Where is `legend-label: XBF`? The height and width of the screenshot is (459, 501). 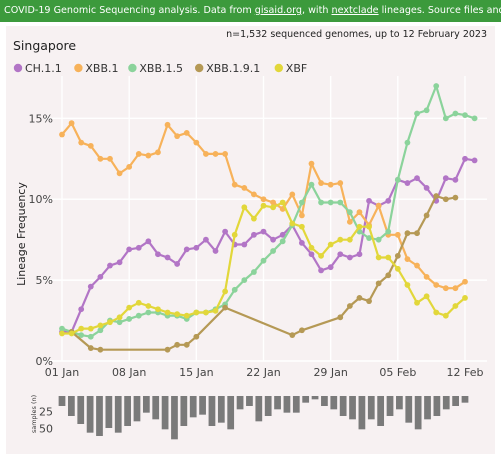
legend-label: XBF is located at coordinates (296, 68).